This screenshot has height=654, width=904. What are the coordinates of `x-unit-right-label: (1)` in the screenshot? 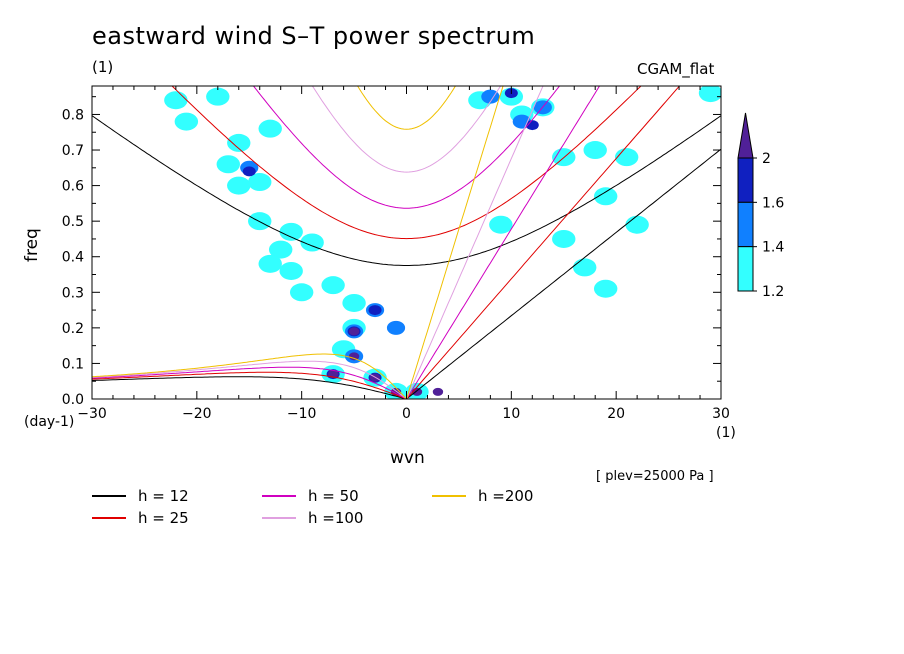 It's located at (726, 433).